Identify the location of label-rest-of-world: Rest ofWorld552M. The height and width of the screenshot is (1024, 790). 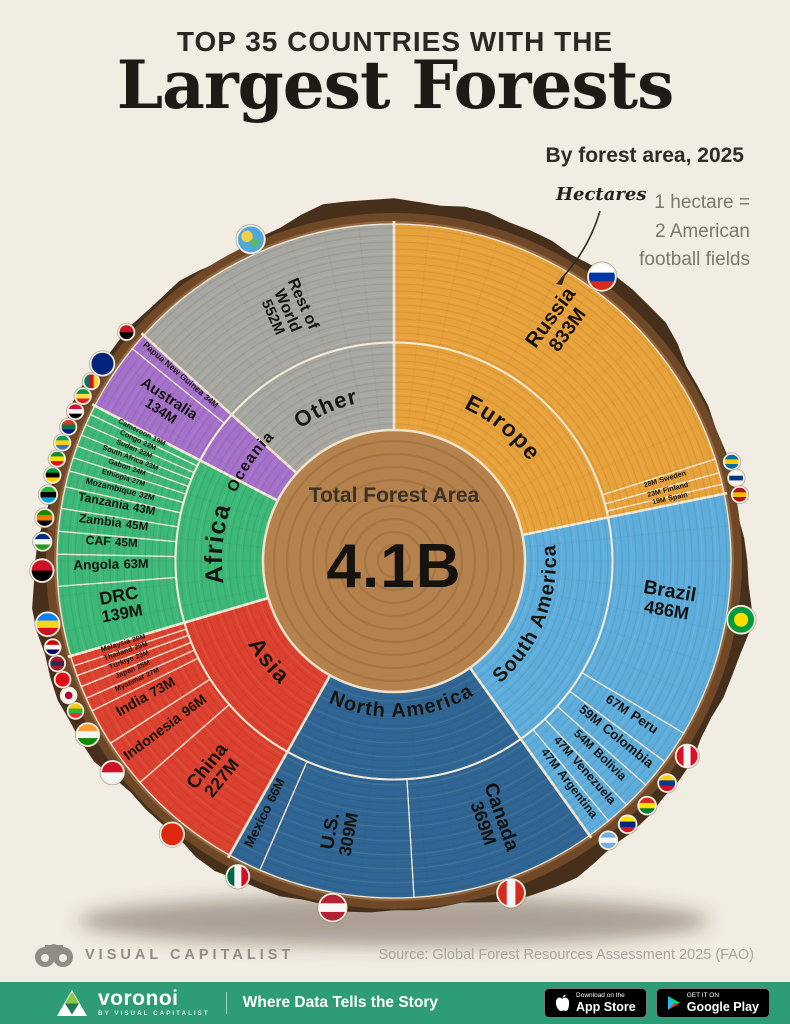
(288, 311).